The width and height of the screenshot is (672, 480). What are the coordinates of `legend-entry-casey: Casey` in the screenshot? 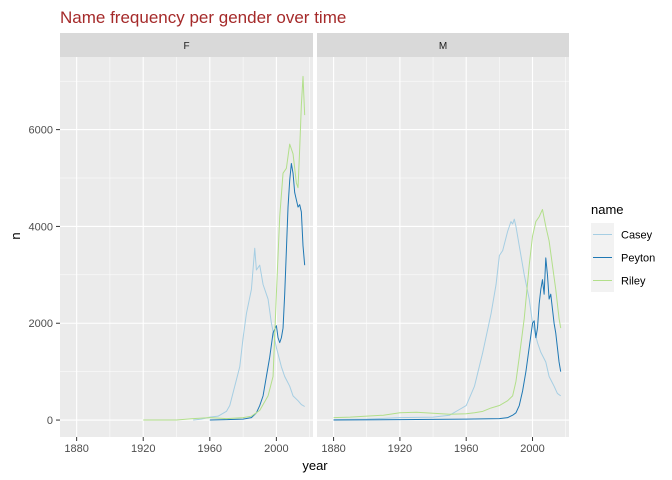 It's located at (622, 234).